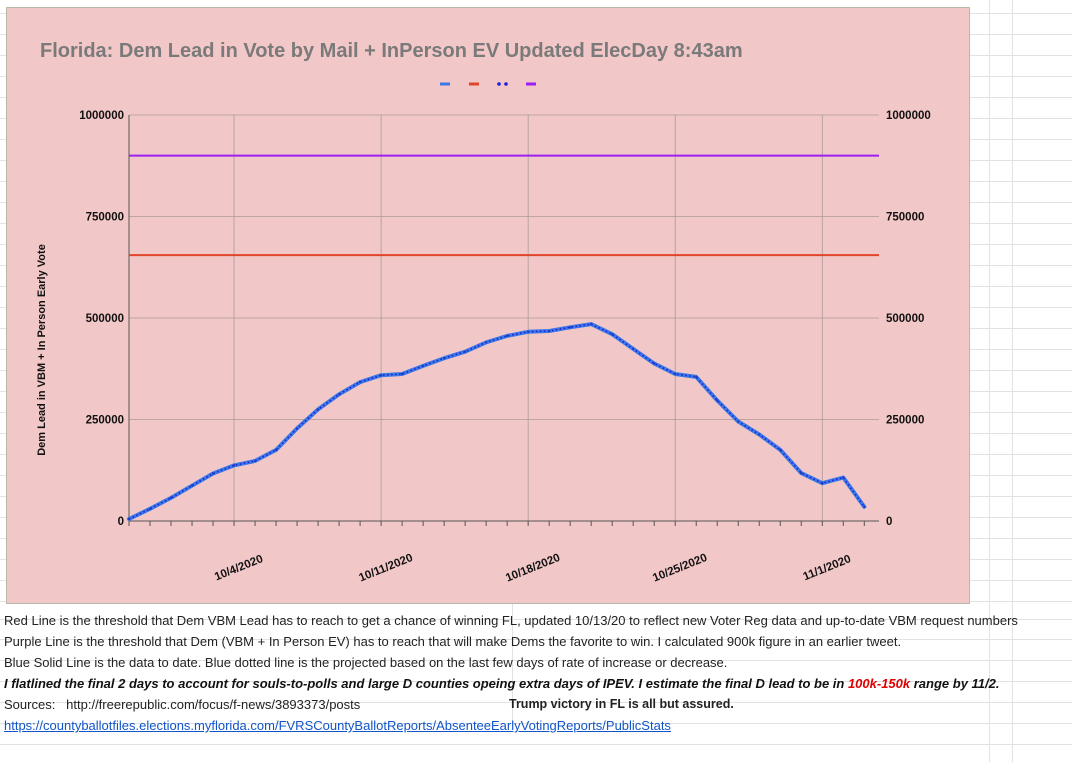 This screenshot has height=762, width=1072. Describe the element at coordinates (101, 116) in the screenshot. I see `y-tick-label-left: 1000000` at that location.